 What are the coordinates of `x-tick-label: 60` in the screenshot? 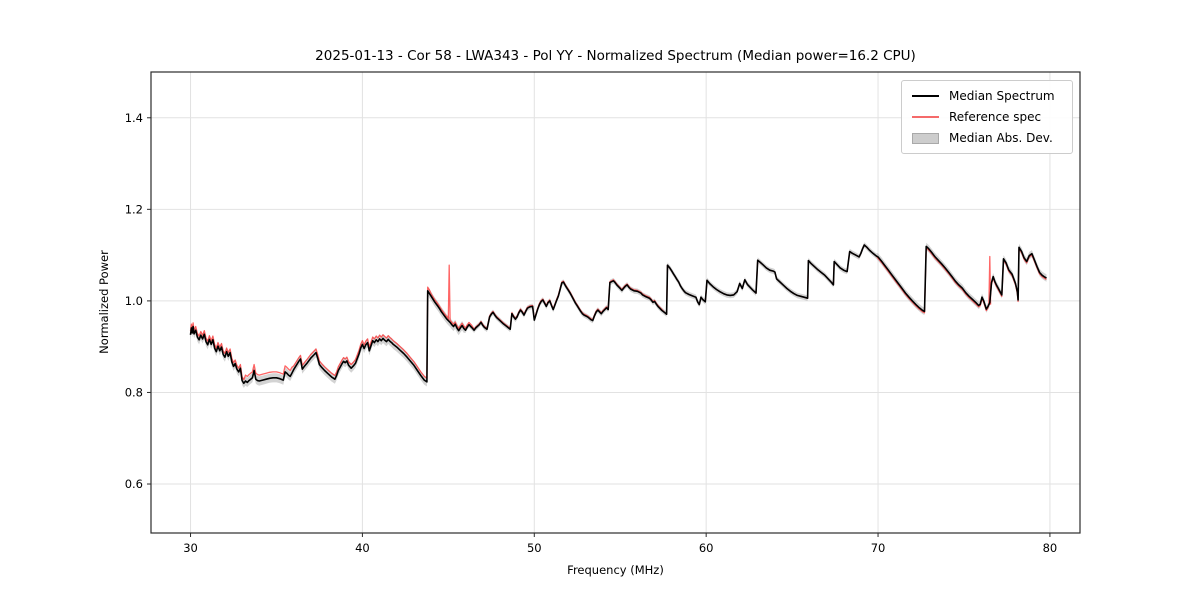 It's located at (706, 548).